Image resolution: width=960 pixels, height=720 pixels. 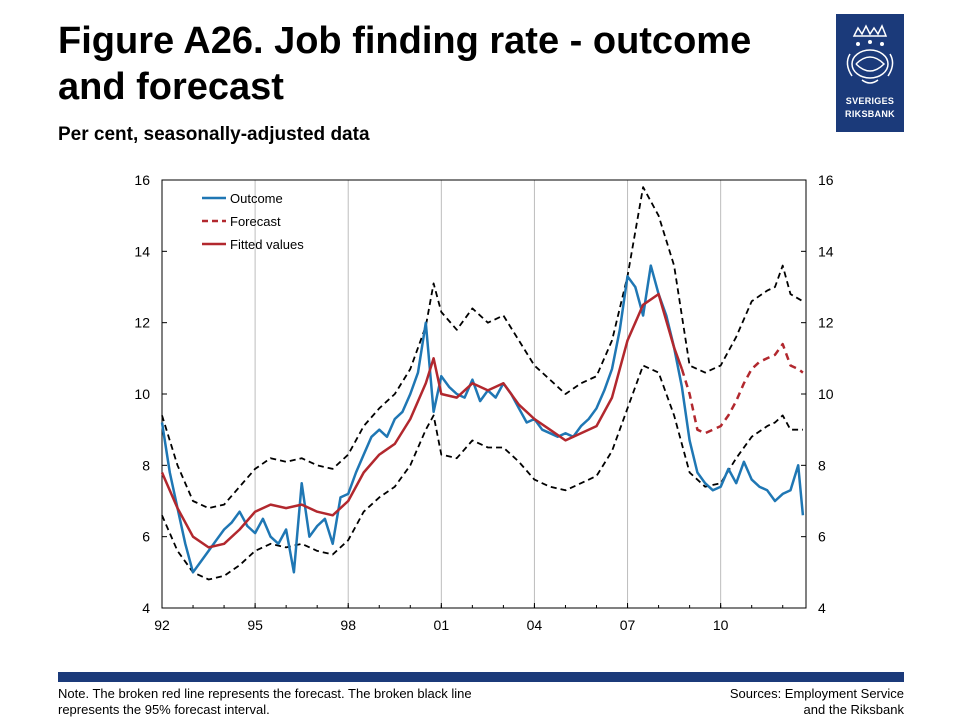 What do you see at coordinates (816, 693) in the screenshot?
I see `sources-line-1: Sources: Employment Service` at bounding box center [816, 693].